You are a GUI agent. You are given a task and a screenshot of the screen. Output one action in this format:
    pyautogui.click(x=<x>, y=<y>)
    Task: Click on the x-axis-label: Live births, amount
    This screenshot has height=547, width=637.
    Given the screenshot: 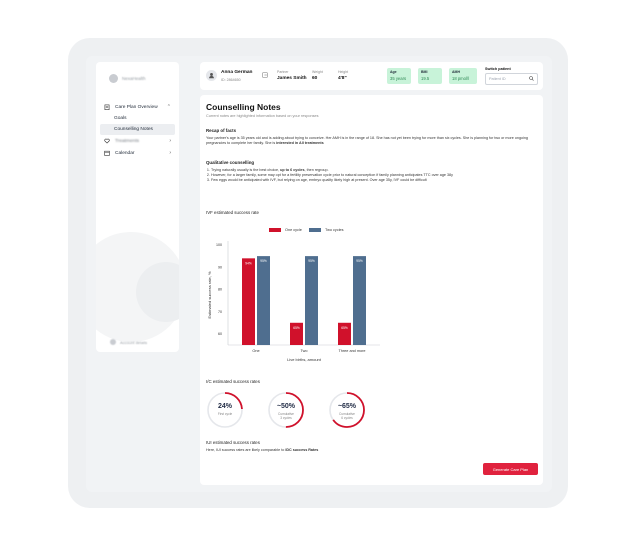 What is the action you would take?
    pyautogui.click(x=304, y=359)
    